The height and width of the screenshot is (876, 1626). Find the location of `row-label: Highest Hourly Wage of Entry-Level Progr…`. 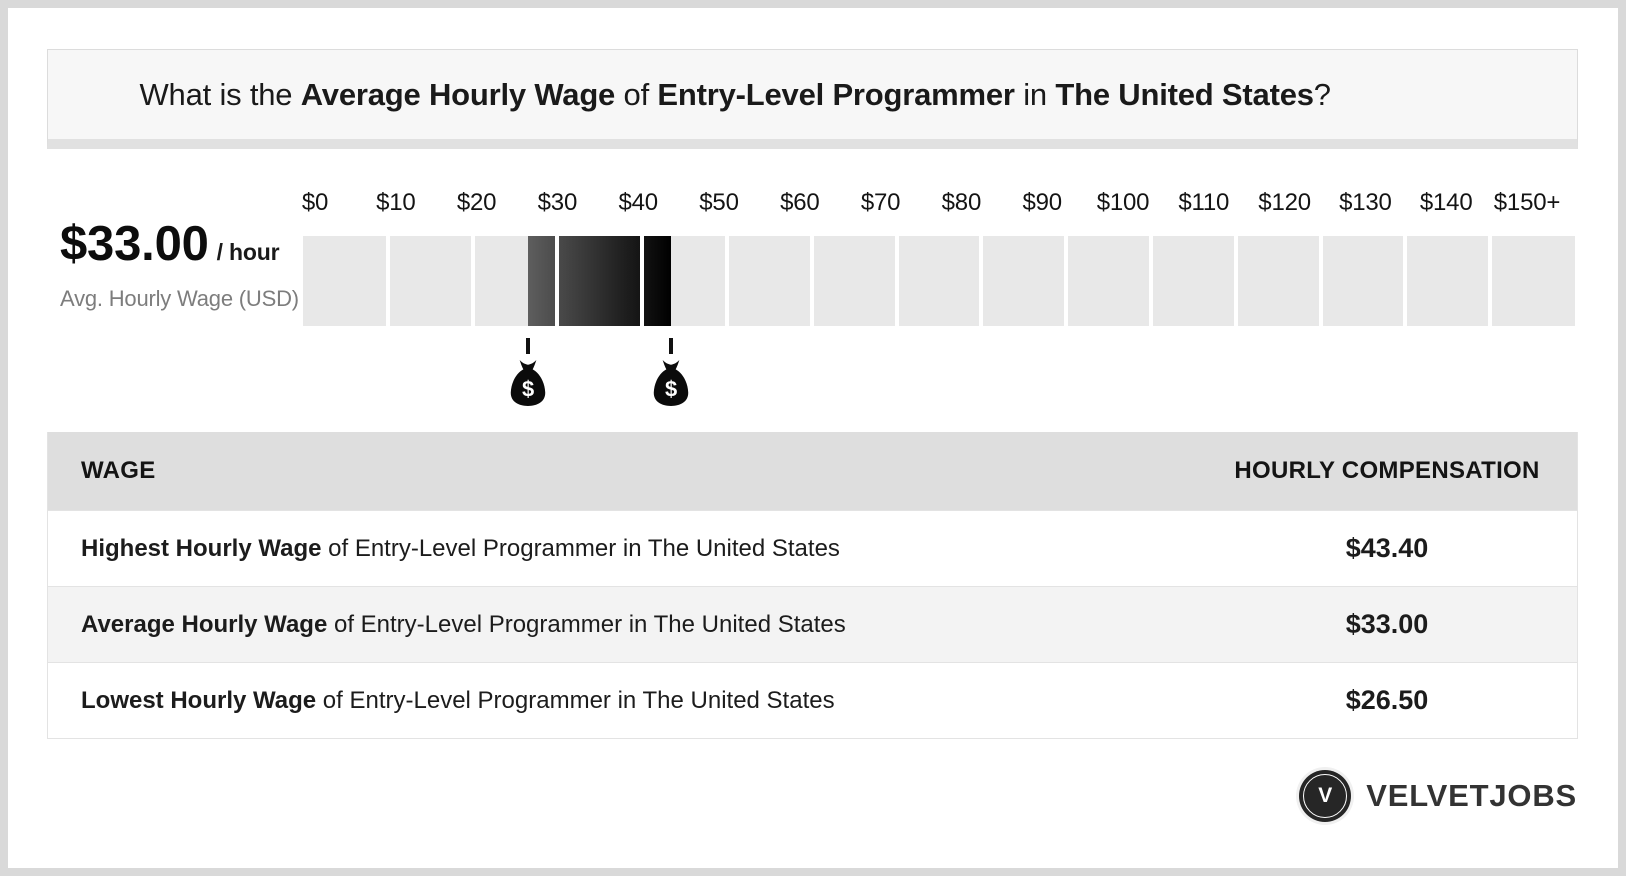

row-label: Highest Hourly Wage of Entry-Level Progr… is located at coordinates (460, 548).